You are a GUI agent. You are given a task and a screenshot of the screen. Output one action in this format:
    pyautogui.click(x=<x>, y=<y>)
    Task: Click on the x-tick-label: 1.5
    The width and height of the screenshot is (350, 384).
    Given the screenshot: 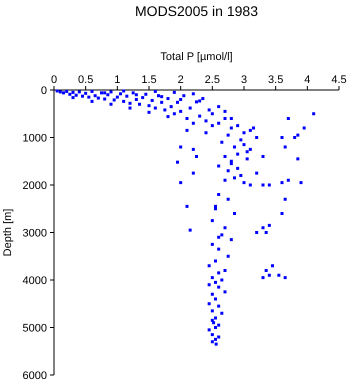 What is the action you would take?
    pyautogui.click(x=149, y=80)
    